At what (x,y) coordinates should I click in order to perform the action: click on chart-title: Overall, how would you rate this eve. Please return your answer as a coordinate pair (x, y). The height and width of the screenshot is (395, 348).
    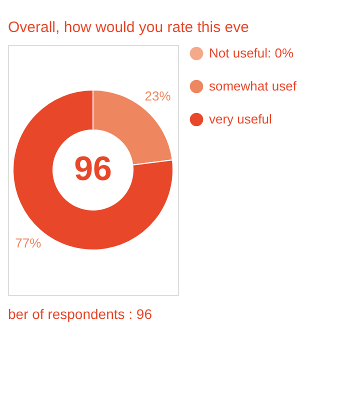
    Looking at the image, I should click on (128, 27).